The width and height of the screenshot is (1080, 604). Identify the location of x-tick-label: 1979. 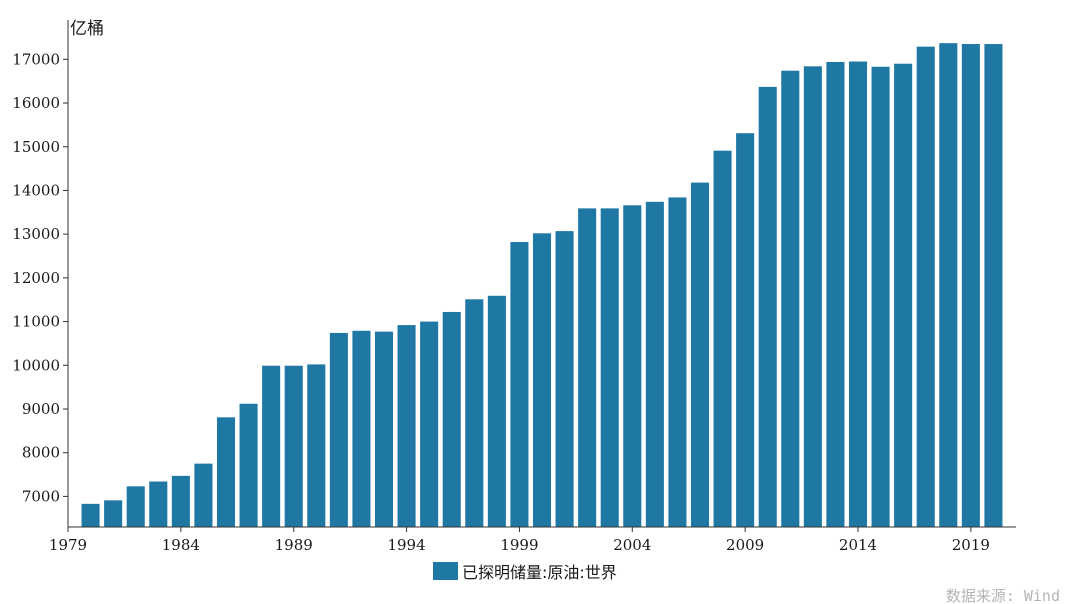
(68, 545).